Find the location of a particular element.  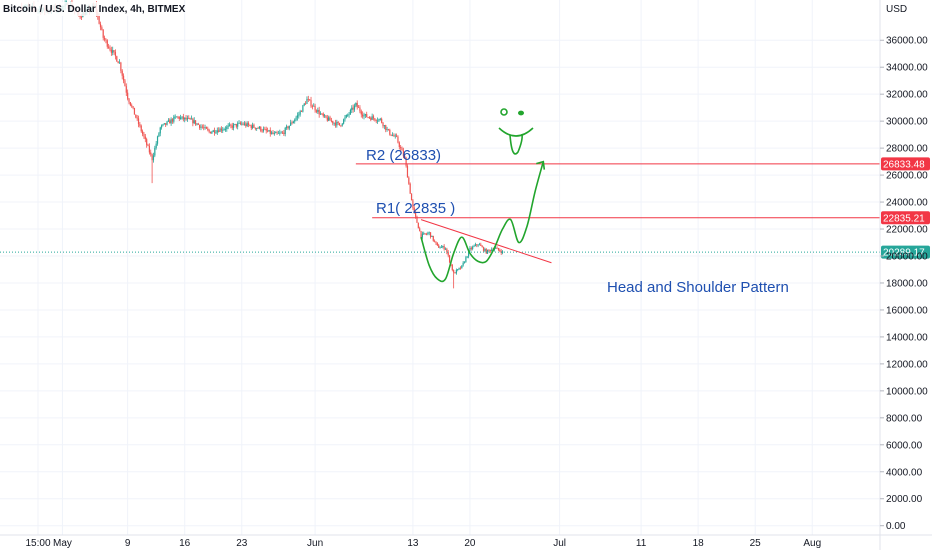

price-axis is located at coordinates (906, 267).